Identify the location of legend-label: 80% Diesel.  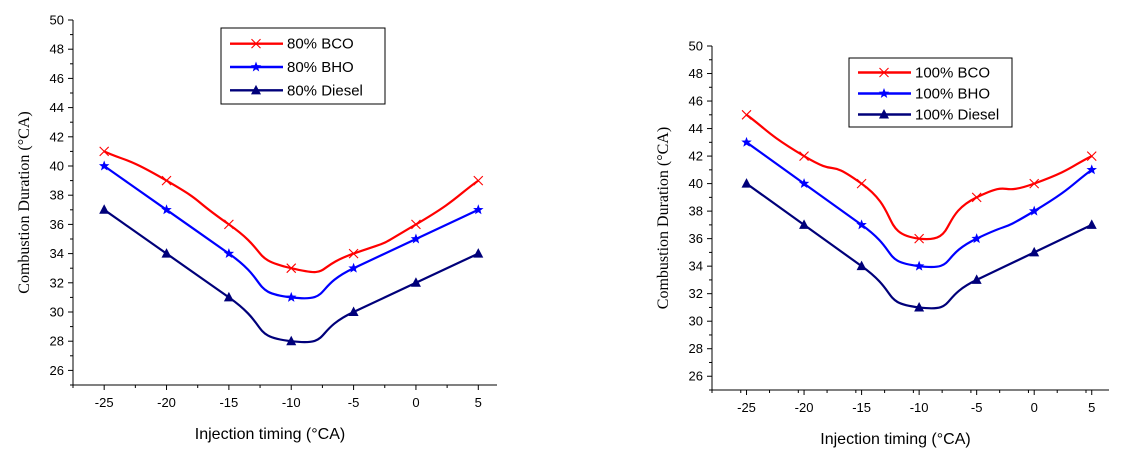
(325, 90).